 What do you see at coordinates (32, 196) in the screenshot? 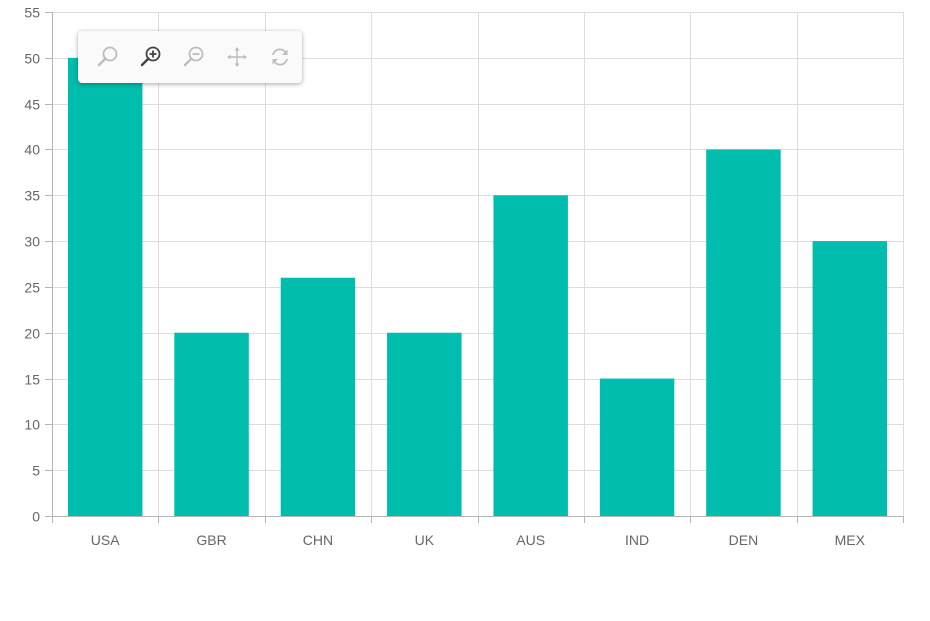
I see `y-tick-label: 35` at bounding box center [32, 196].